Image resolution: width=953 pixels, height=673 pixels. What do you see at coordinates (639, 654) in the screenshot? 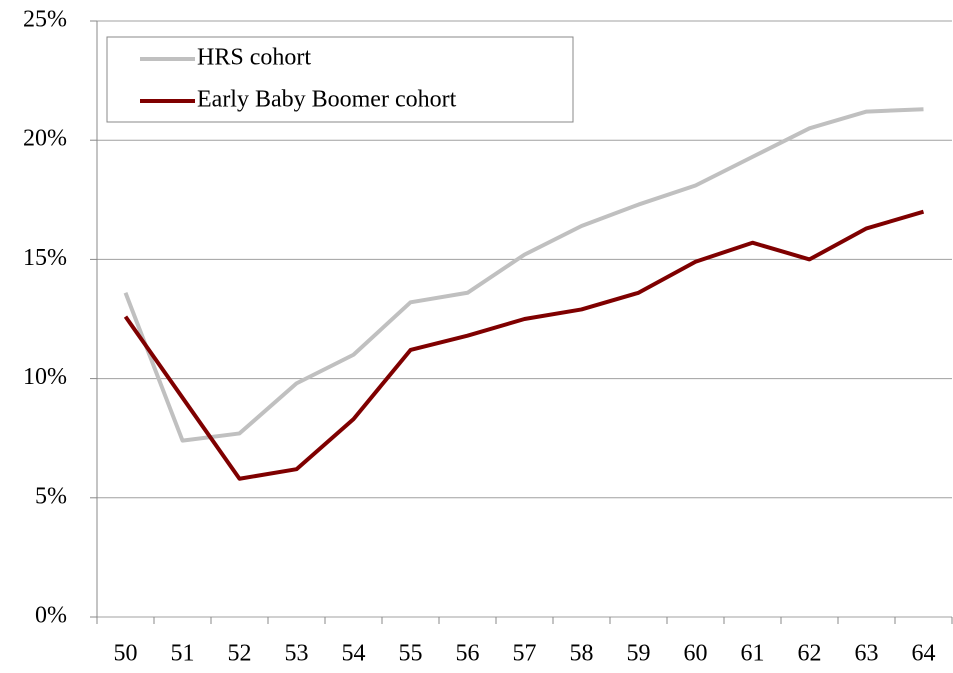
I see `x-tick-label: 59` at bounding box center [639, 654].